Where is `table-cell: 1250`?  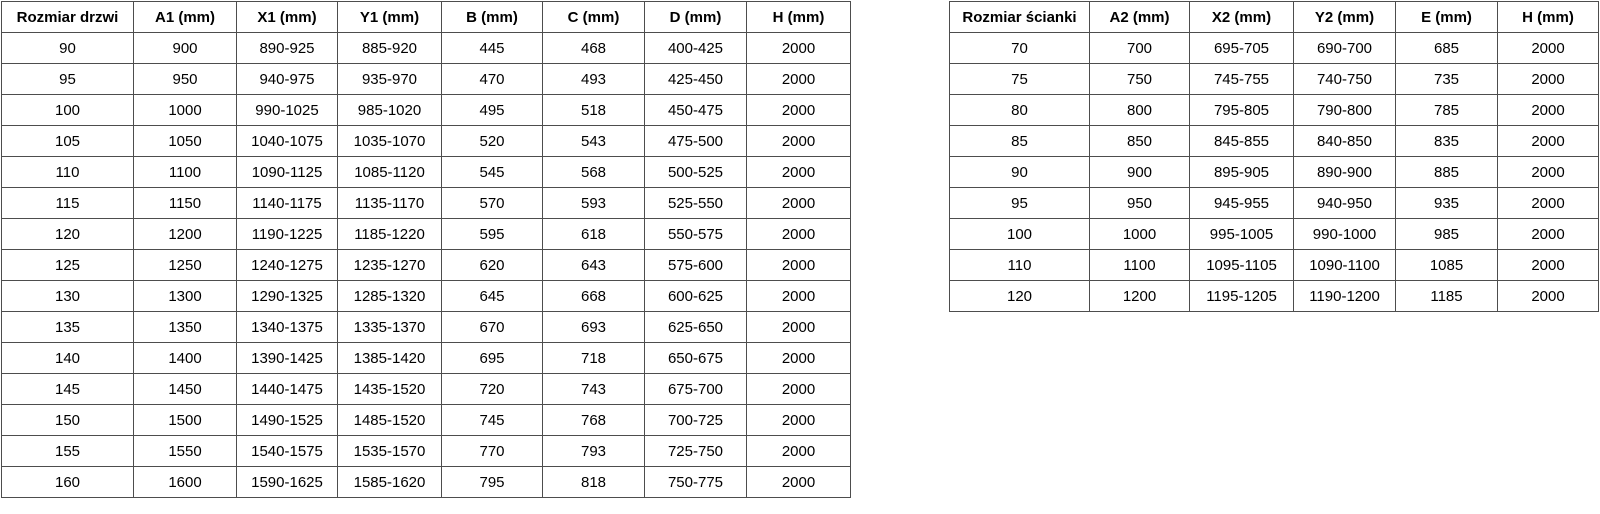
table-cell: 1250 is located at coordinates (185, 265).